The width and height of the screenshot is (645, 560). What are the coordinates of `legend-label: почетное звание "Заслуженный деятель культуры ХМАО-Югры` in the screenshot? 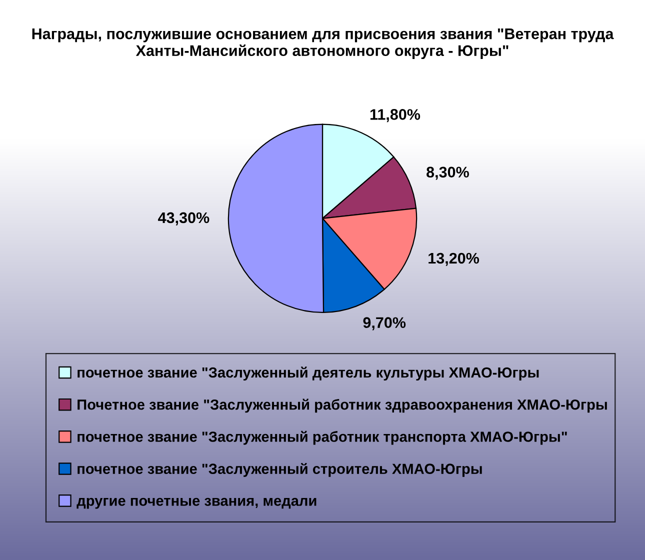 It's located at (308, 373).